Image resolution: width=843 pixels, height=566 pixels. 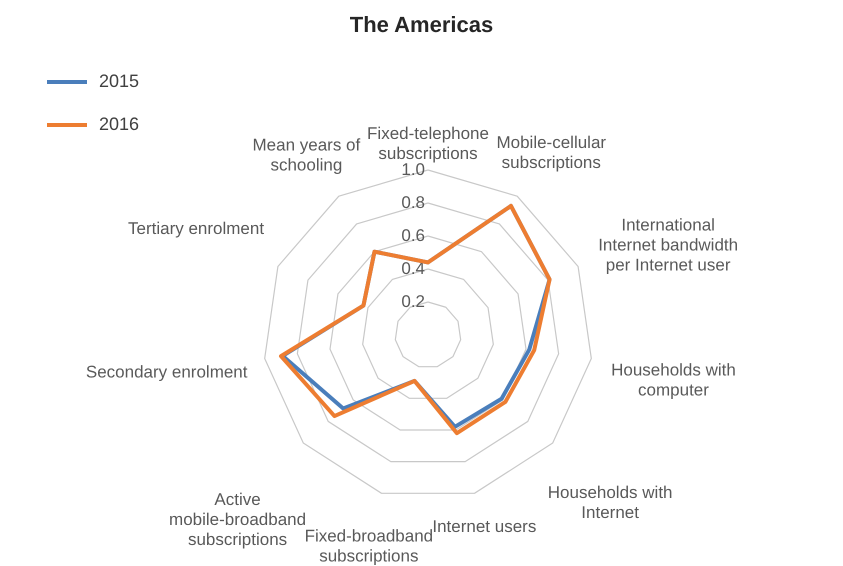 I want to click on chart-title: The Americas, so click(x=422, y=24).